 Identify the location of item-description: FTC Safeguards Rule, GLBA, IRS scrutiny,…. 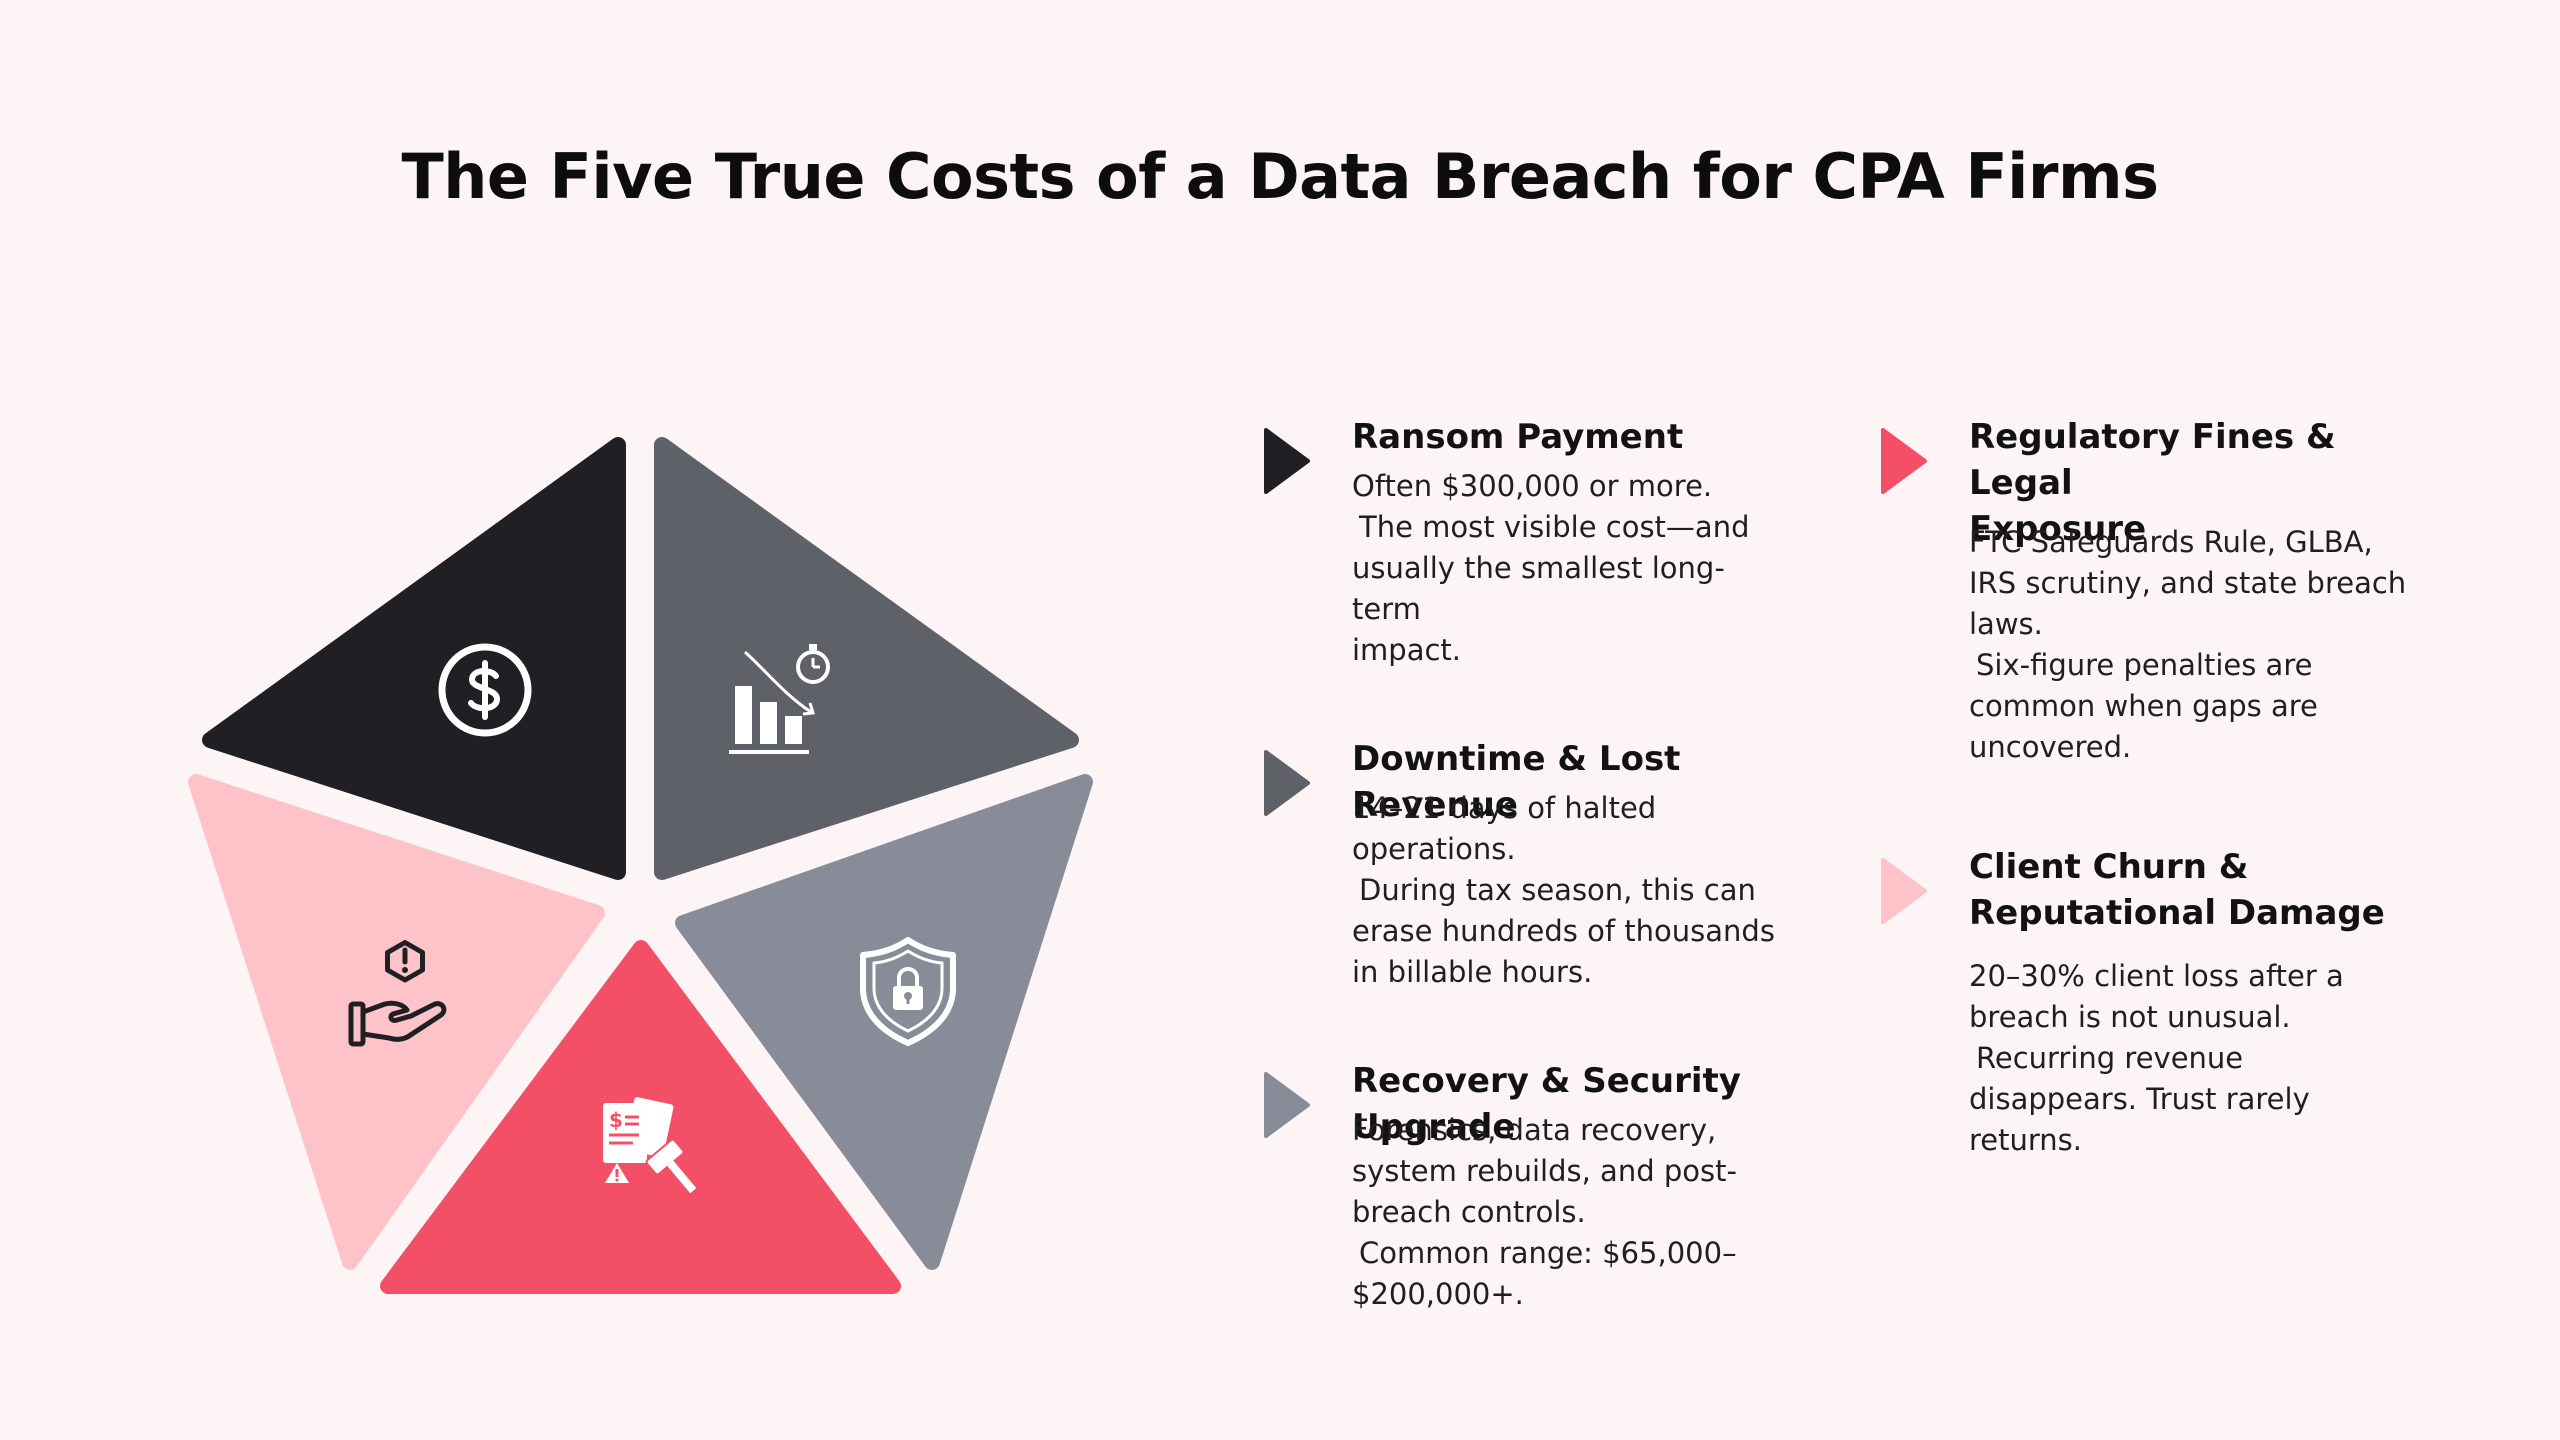
(2188, 644).